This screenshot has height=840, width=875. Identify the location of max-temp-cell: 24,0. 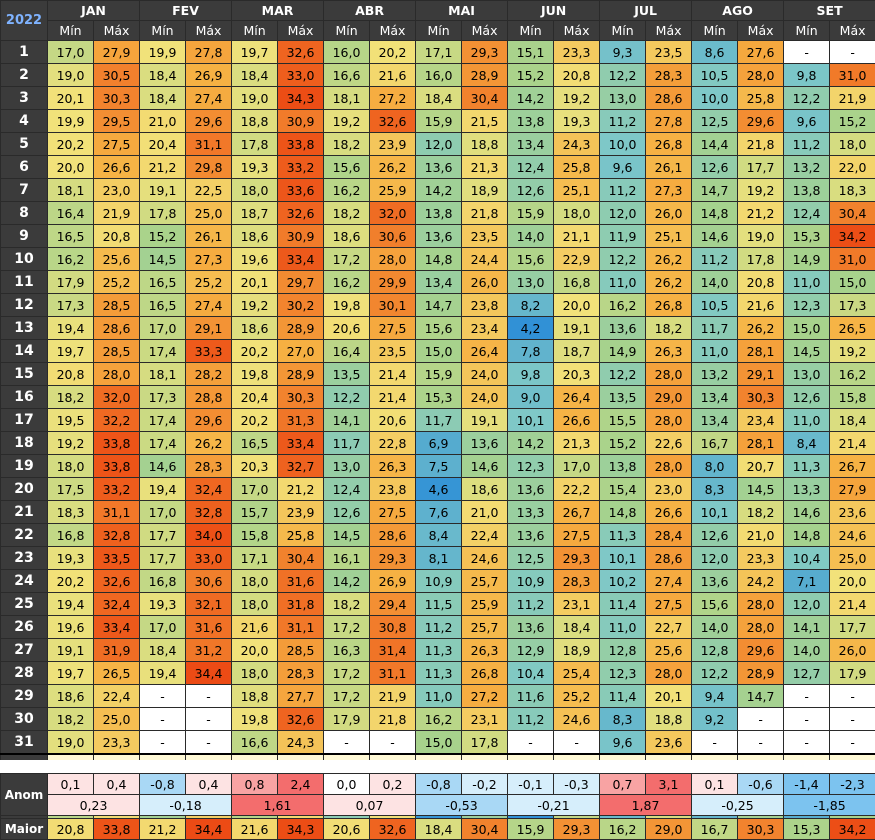
(485, 374).